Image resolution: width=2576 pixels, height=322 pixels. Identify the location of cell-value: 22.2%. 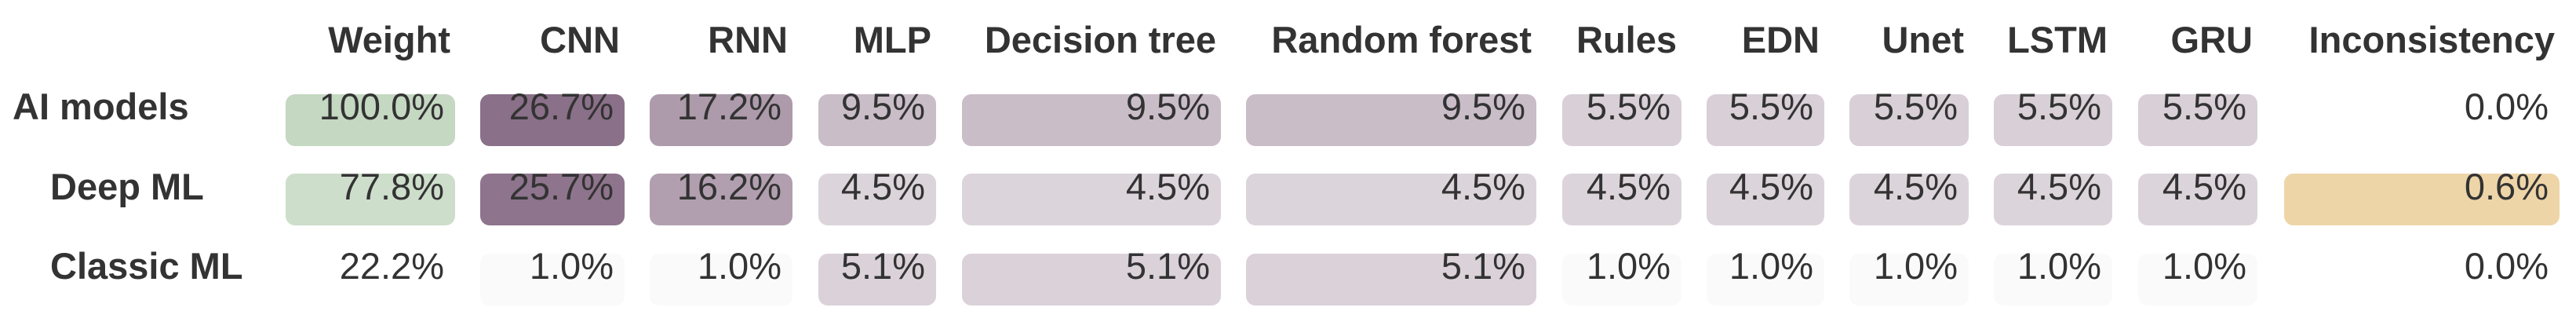
(392, 266).